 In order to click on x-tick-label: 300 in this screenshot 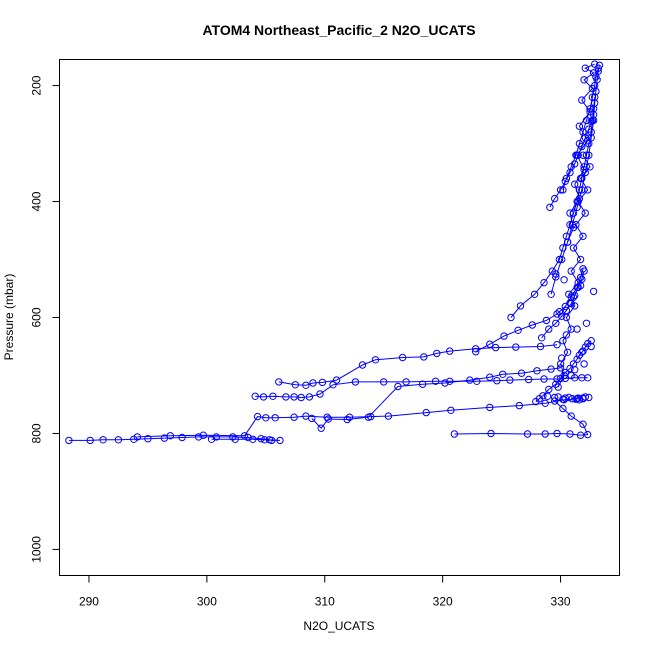, I will do `click(207, 602)`.